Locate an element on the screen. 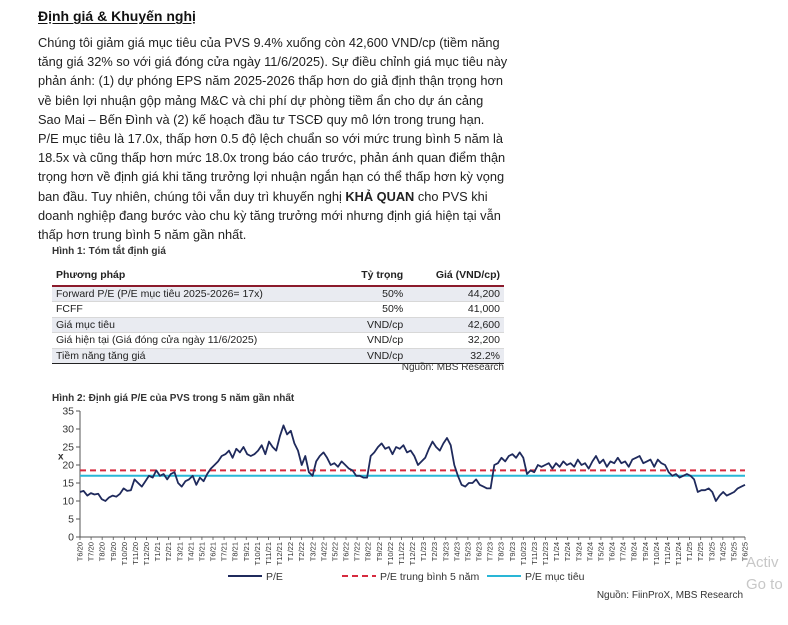  x-tick-label: T3/22 is located at coordinates (312, 551).